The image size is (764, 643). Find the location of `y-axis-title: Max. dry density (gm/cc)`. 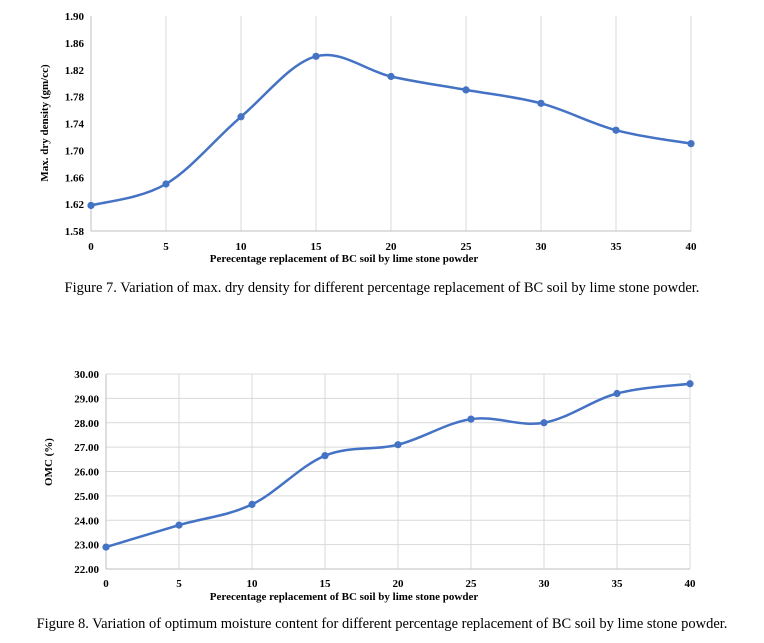

y-axis-title: Max. dry density (gm/cc) is located at coordinates (45, 123).